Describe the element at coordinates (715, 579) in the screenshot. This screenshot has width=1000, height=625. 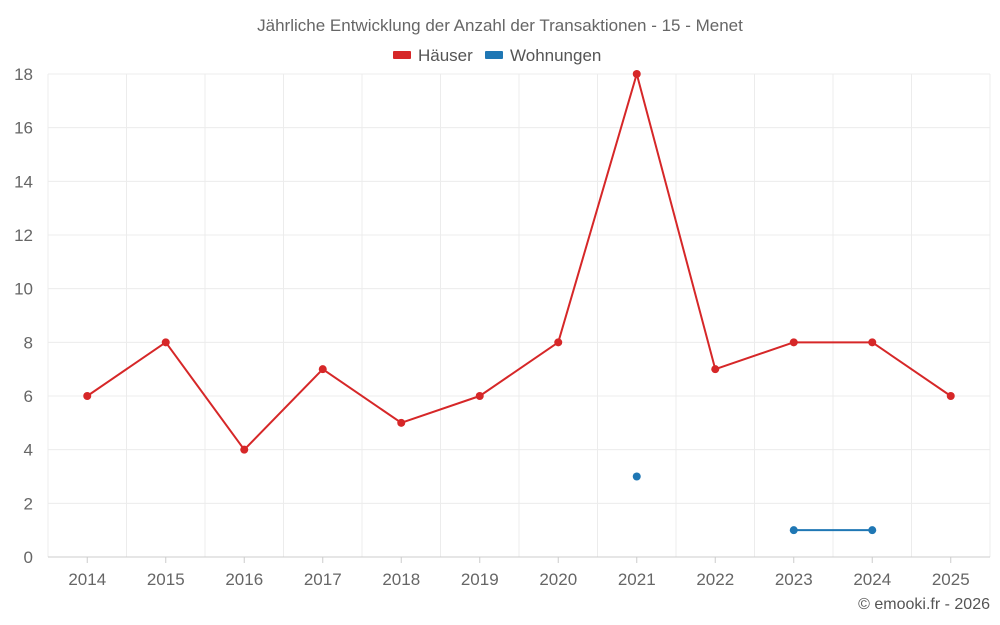
I see `x-tick-label: 2022` at that location.